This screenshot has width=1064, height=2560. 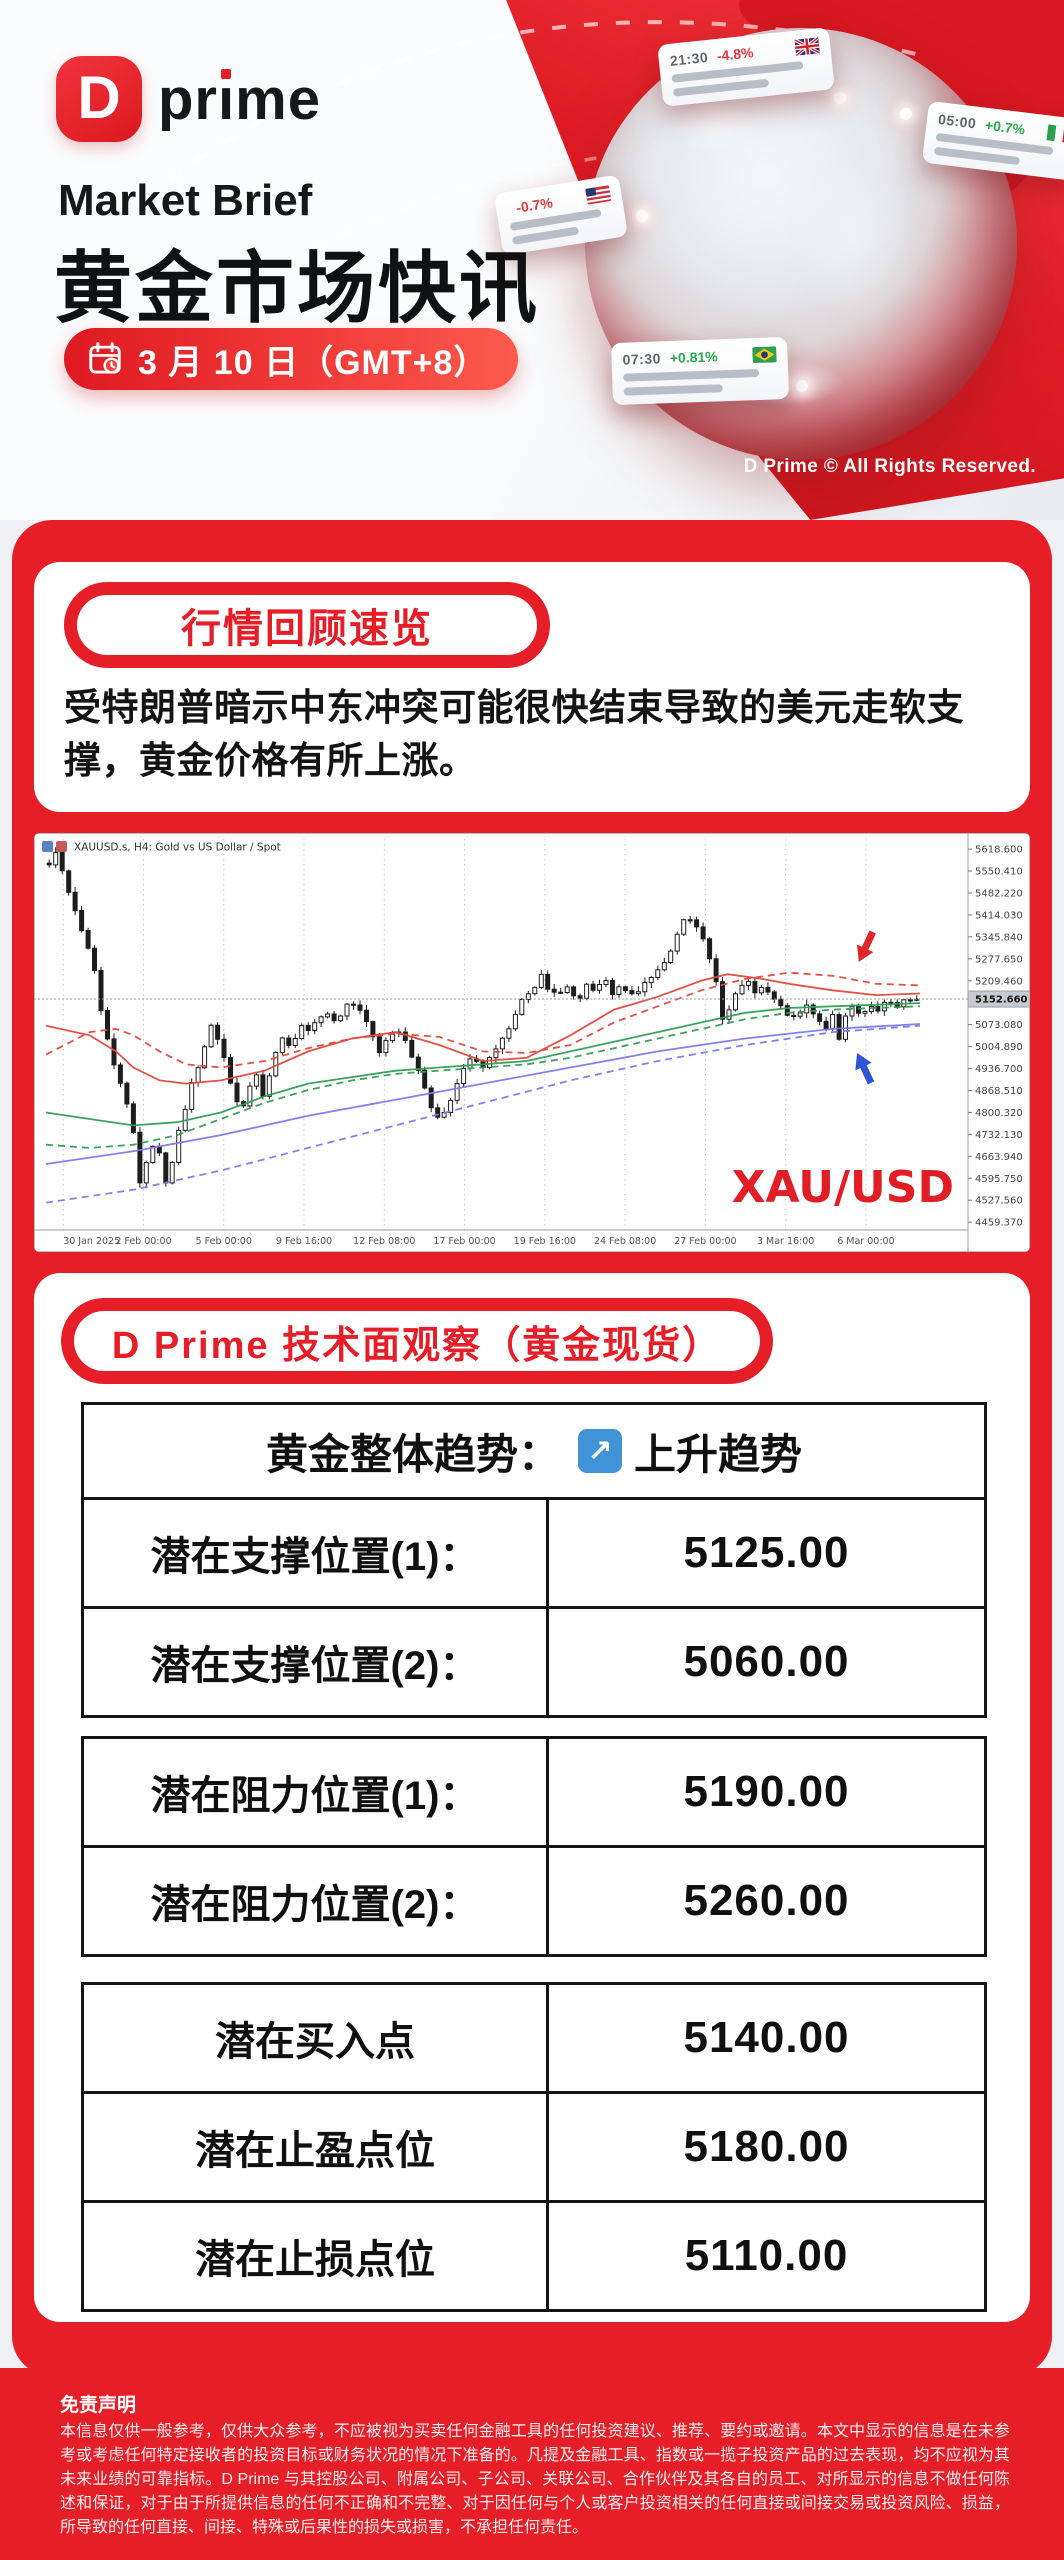 I want to click on table-row: 潜在止损点位 5110.00, so click(x=534, y=2254).